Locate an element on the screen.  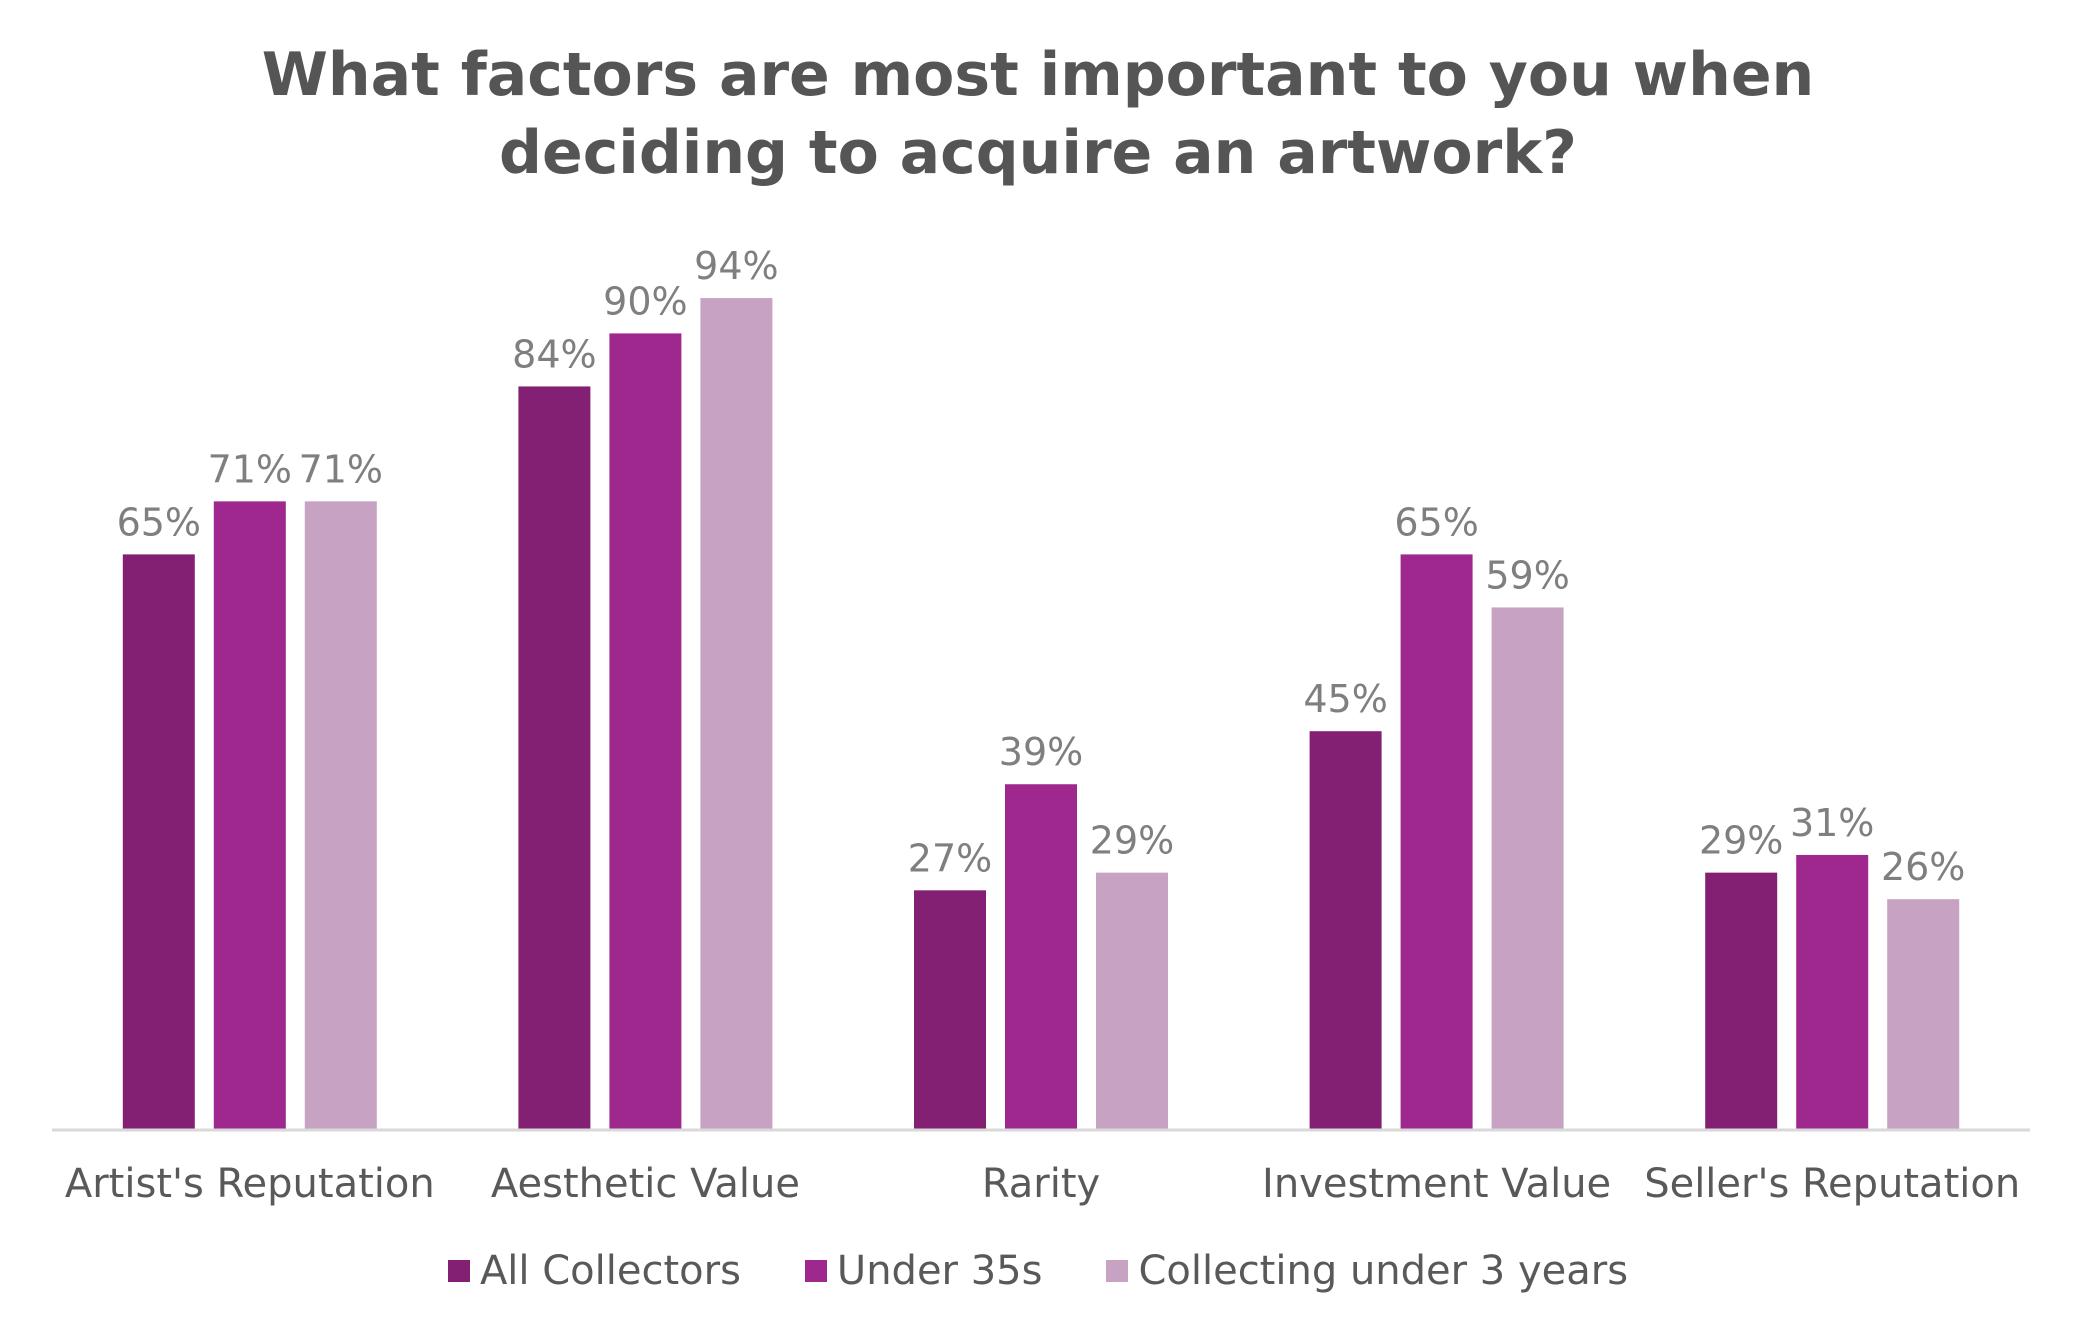
bar-collecting-under-3-years-seller-s-reputation is located at coordinates (1923, 1014).